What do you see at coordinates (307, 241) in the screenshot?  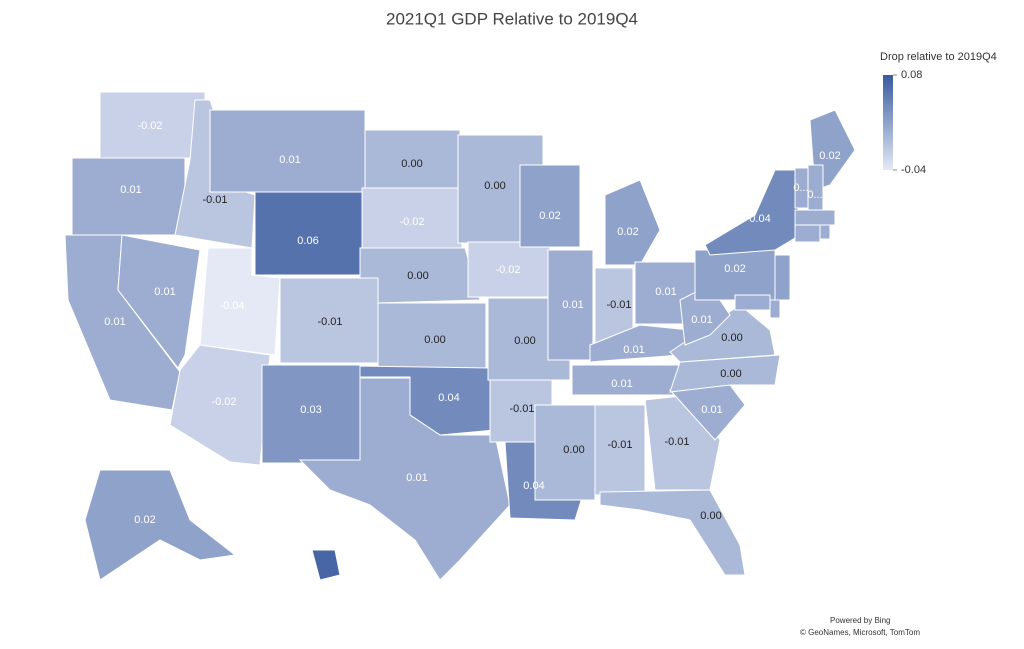 I see `data-label: 0.06` at bounding box center [307, 241].